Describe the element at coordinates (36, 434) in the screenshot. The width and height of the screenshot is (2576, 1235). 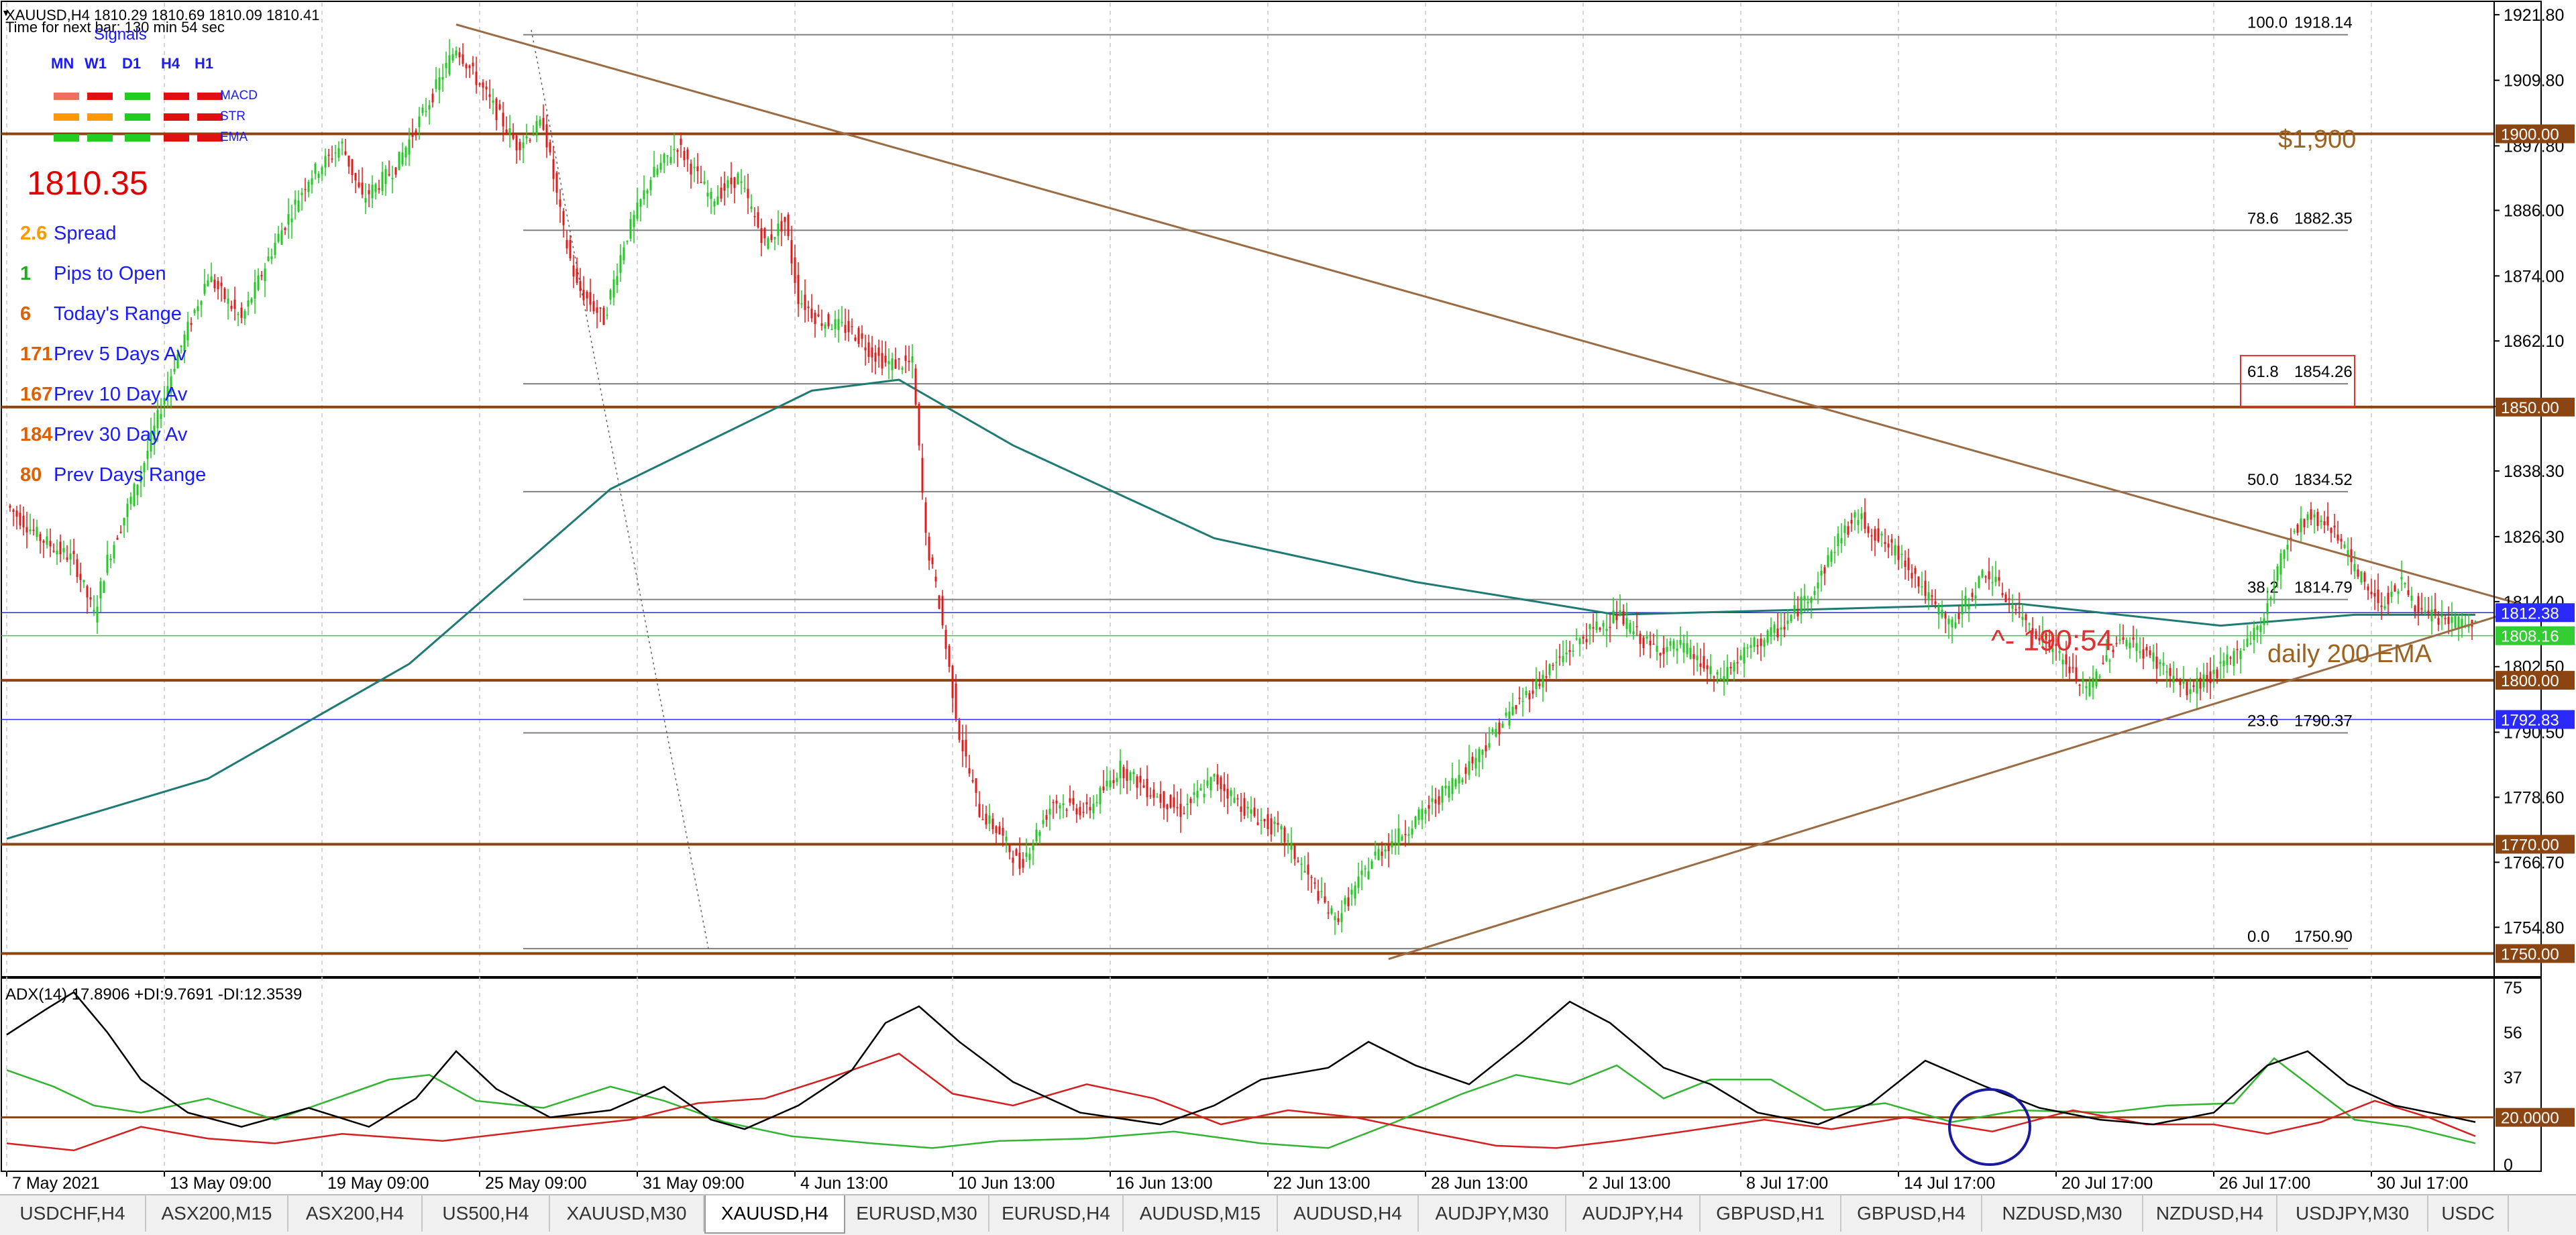
I see `stat-value: 184` at that location.